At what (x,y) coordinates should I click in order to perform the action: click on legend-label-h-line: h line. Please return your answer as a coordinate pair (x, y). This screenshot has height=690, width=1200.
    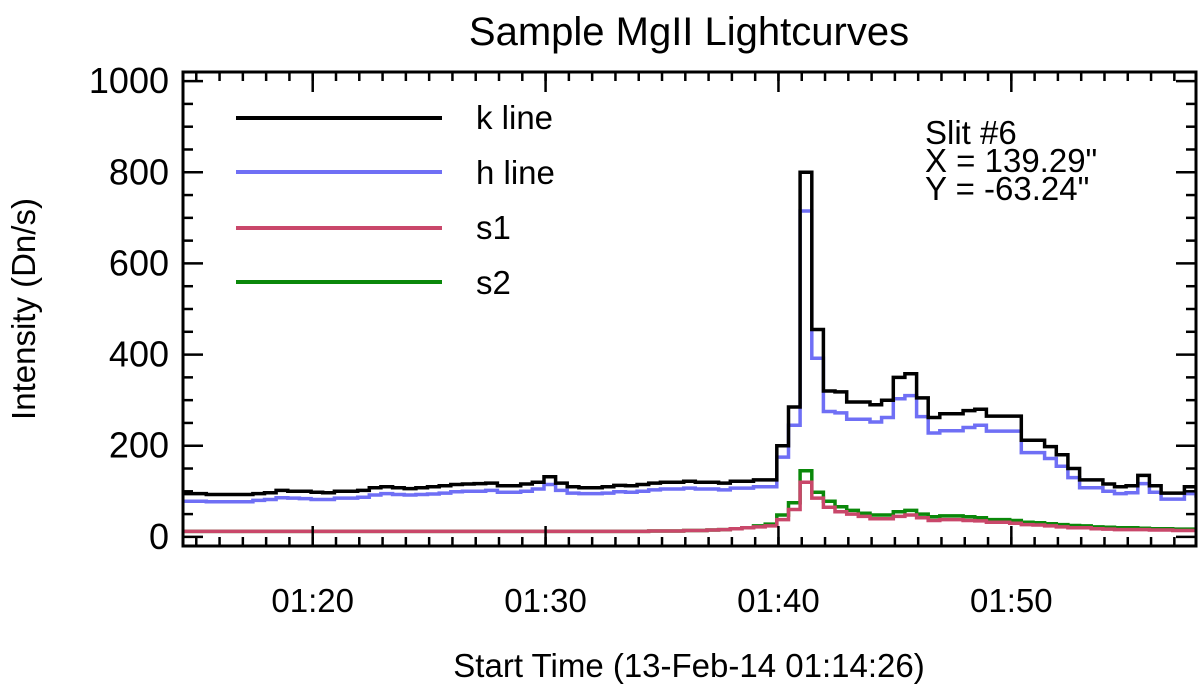
    Looking at the image, I should click on (515, 172).